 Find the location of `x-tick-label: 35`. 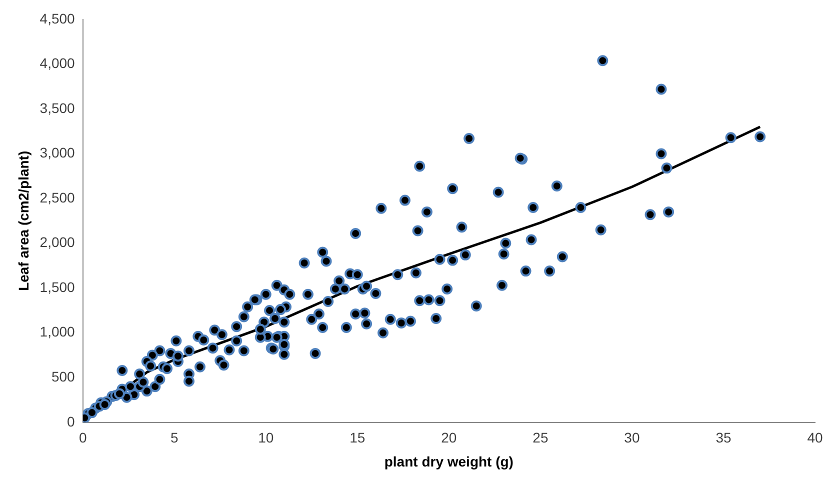

x-tick-label: 35 is located at coordinates (724, 438).